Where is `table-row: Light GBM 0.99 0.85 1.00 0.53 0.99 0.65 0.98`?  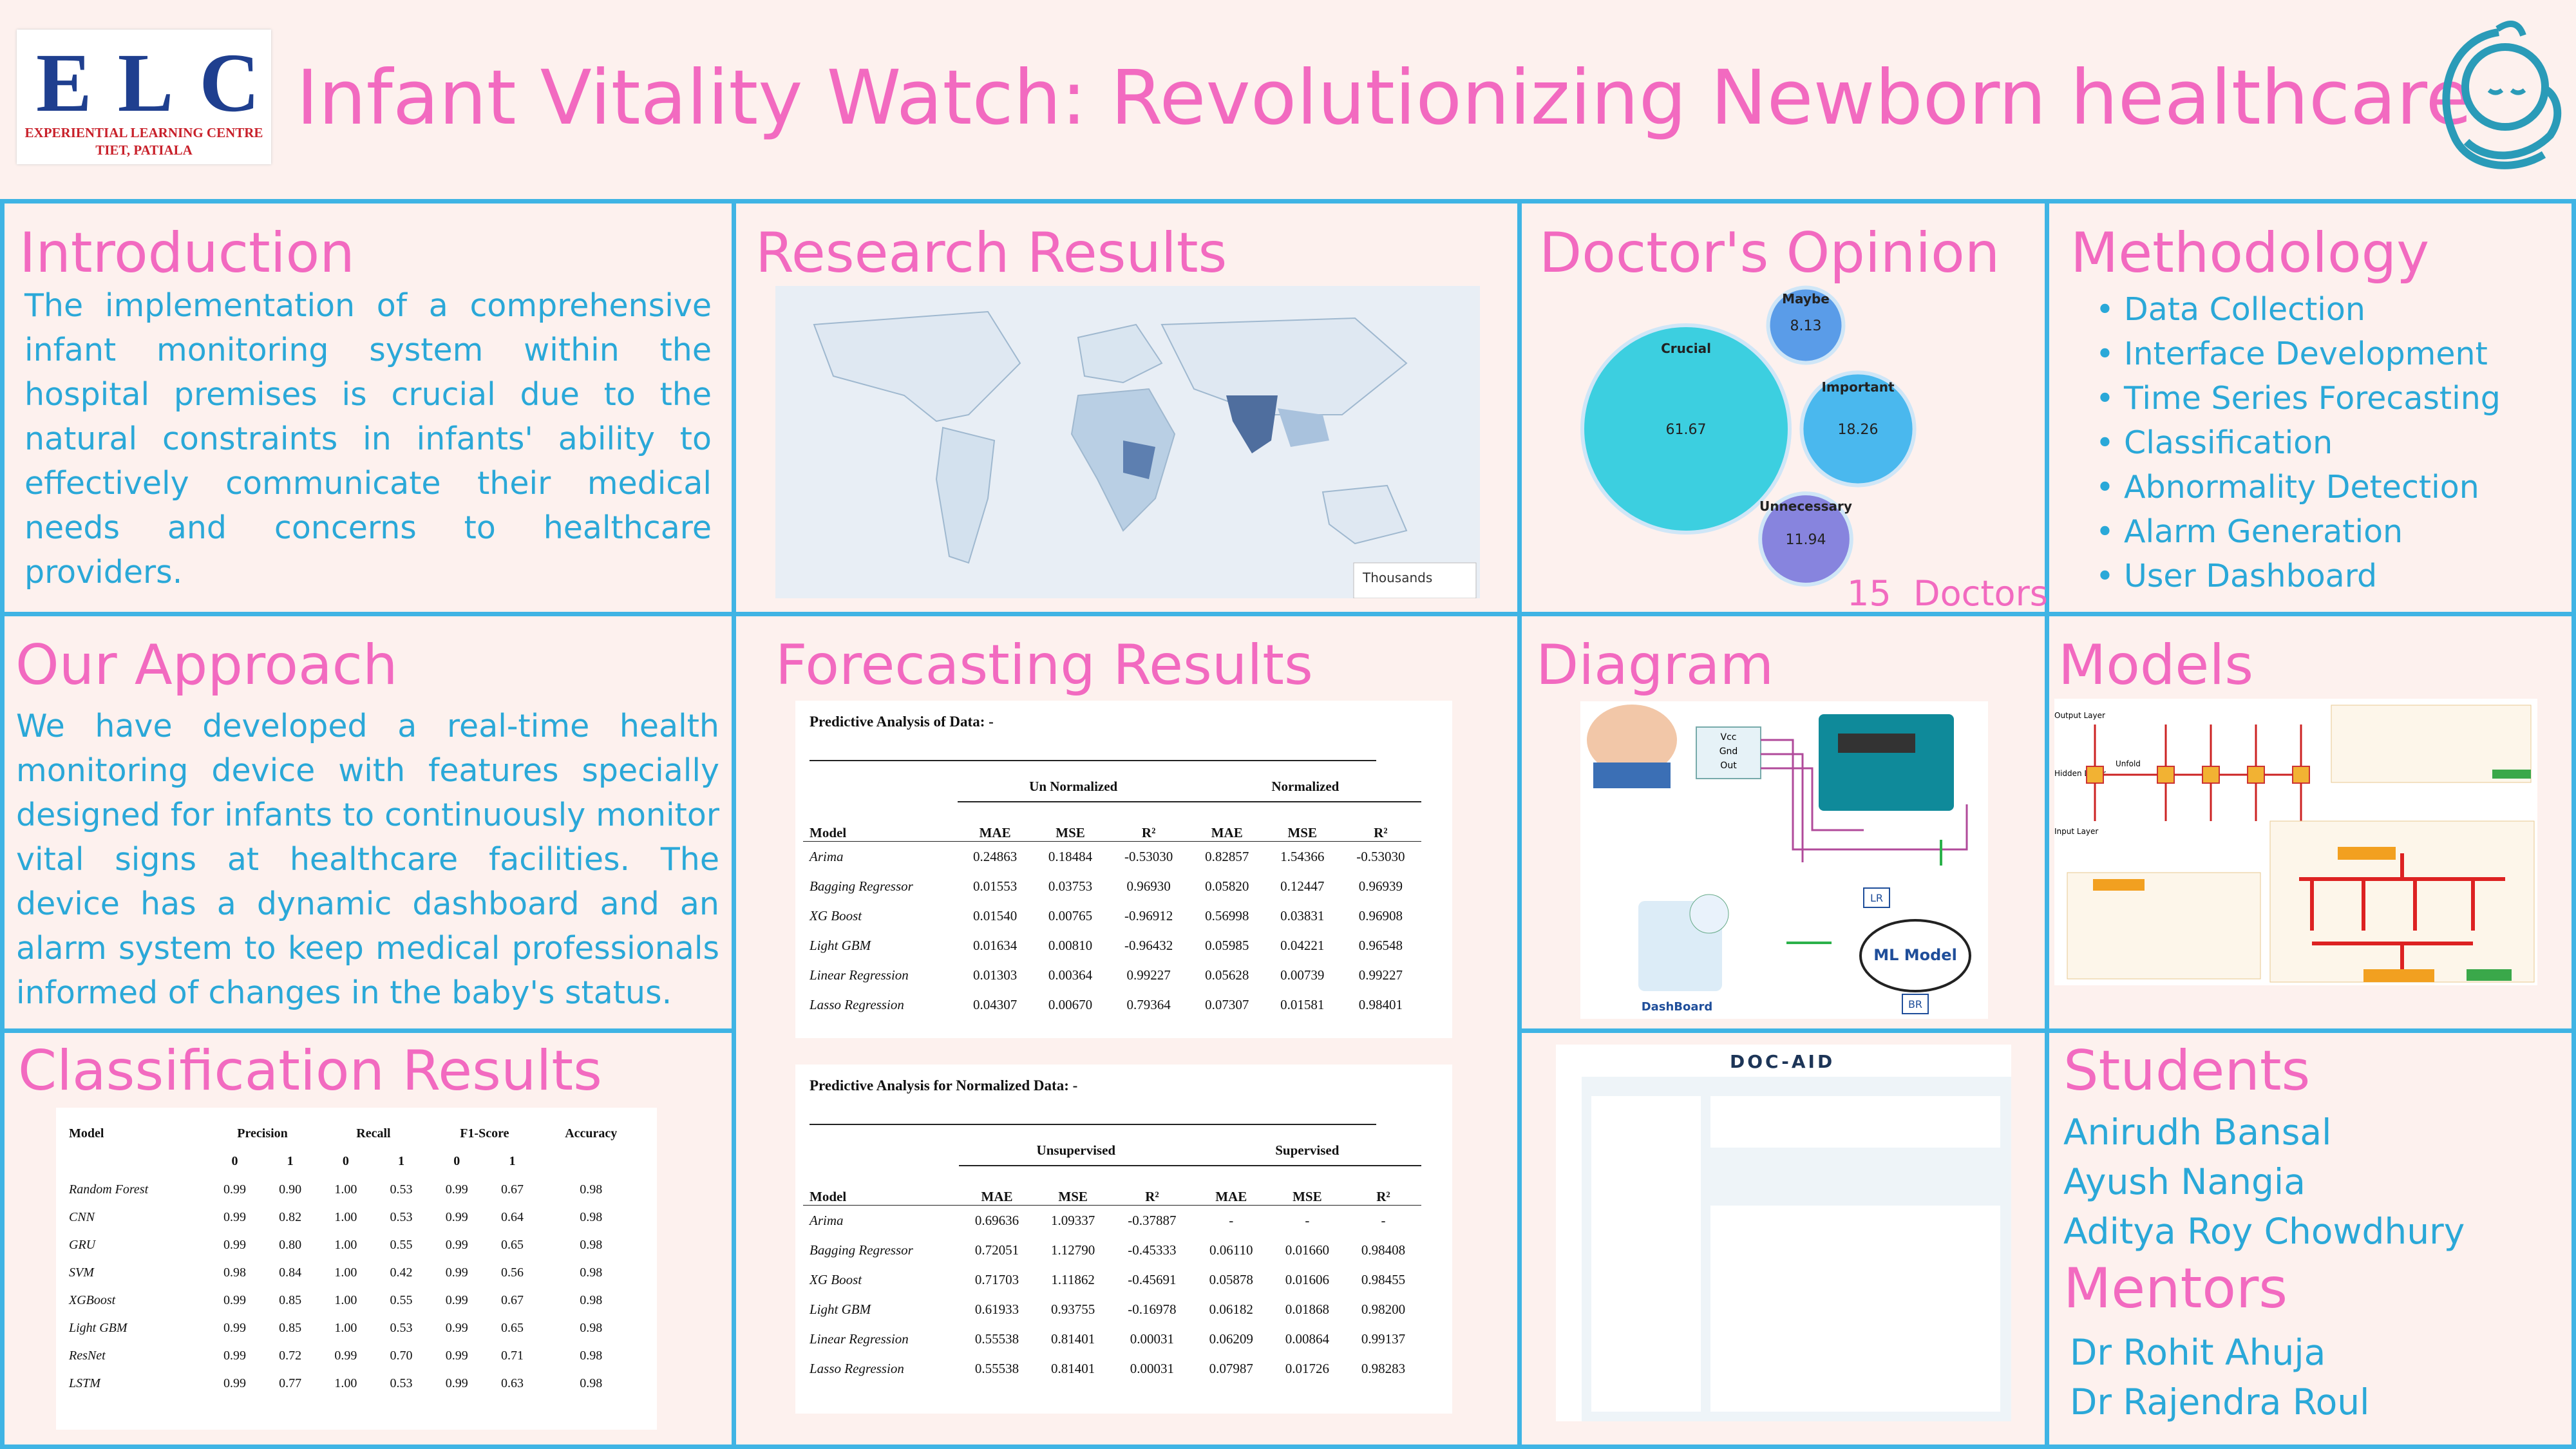
table-row: Light GBM 0.99 0.85 1.00 0.53 0.99 0.65 0.98 is located at coordinates (352, 1328).